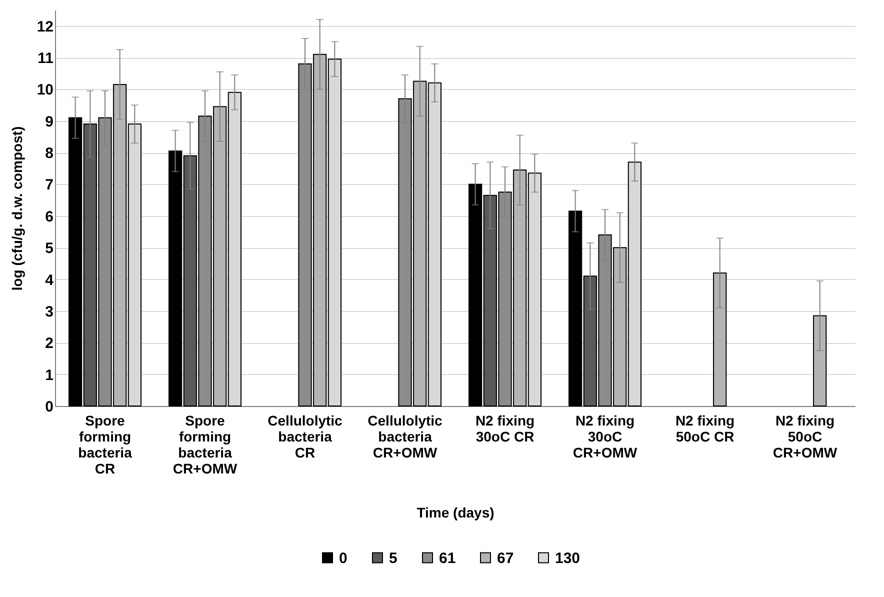 Image resolution: width=884 pixels, height=597 pixels. I want to click on x-tick-label: N2 fixing 30oC CR, so click(505, 428).